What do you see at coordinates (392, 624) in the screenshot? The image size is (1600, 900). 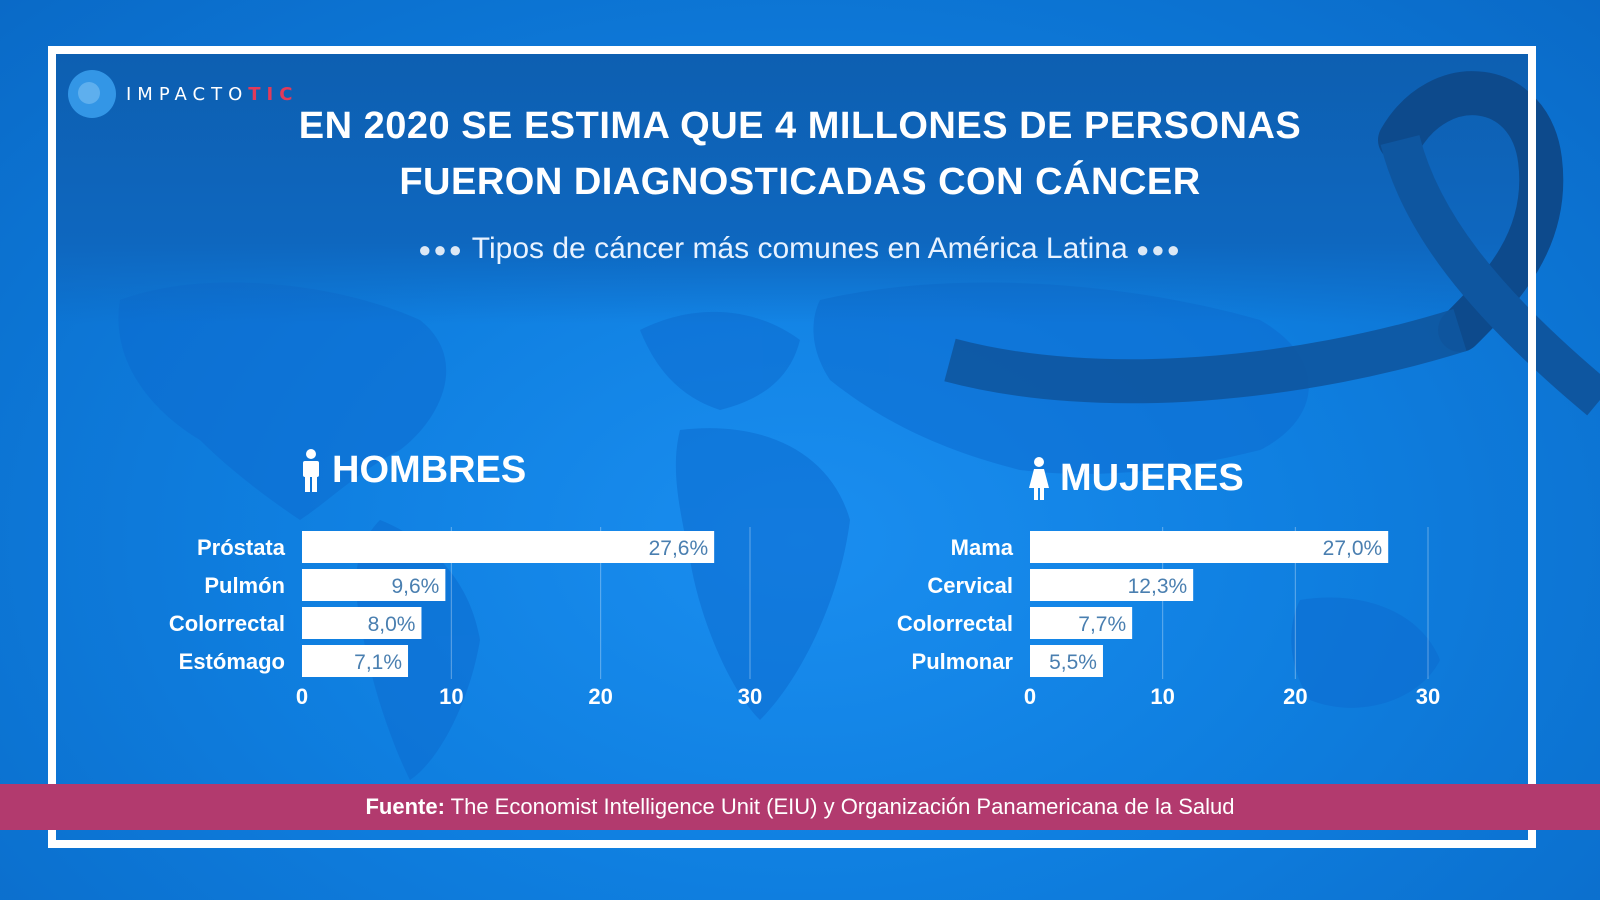 I see `men-value-label: 8,0%` at bounding box center [392, 624].